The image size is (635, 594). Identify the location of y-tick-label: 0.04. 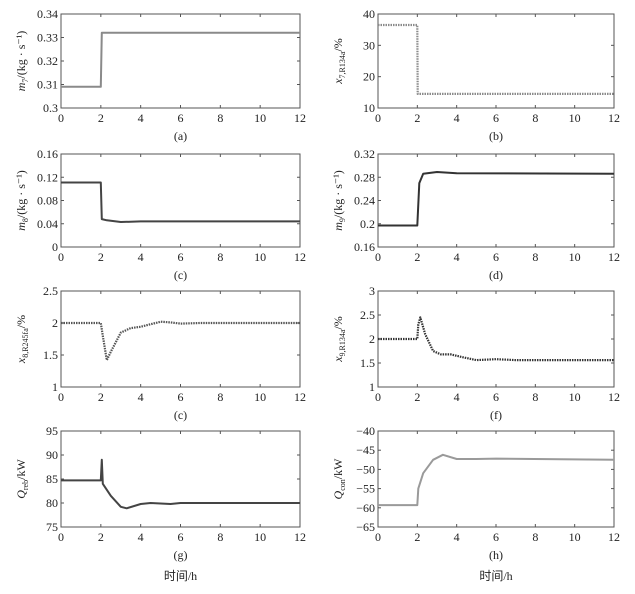
(47, 224).